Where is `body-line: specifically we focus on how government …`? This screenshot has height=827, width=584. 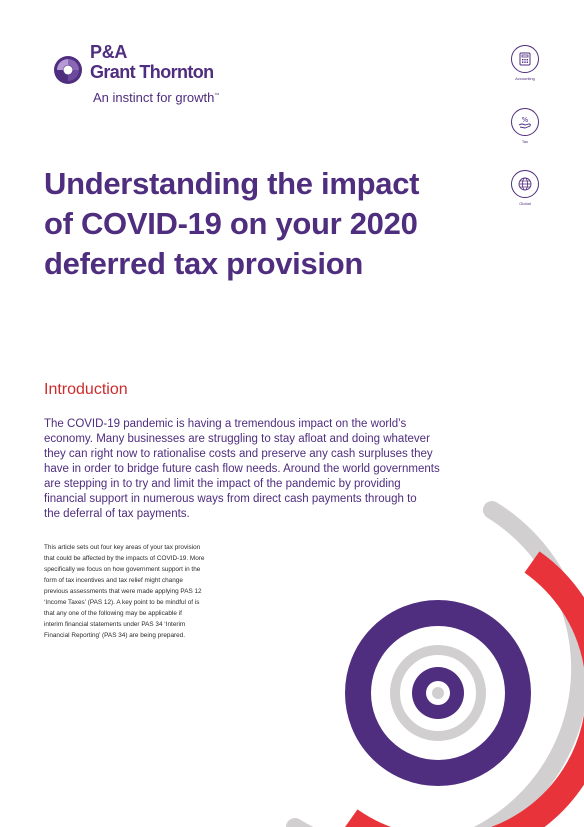 body-line: specifically we focus on how government … is located at coordinates (122, 569).